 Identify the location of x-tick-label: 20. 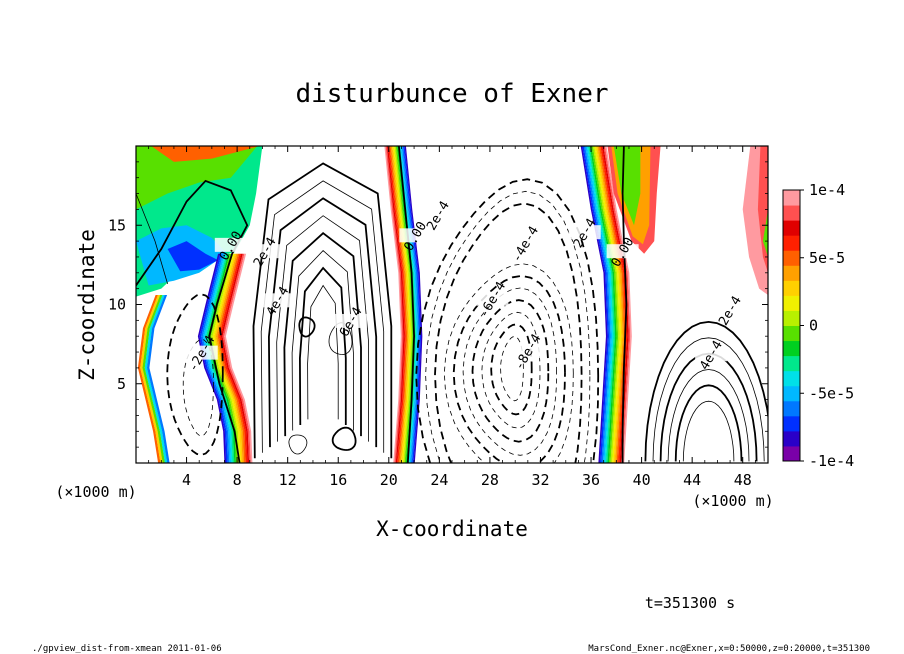
(389, 480).